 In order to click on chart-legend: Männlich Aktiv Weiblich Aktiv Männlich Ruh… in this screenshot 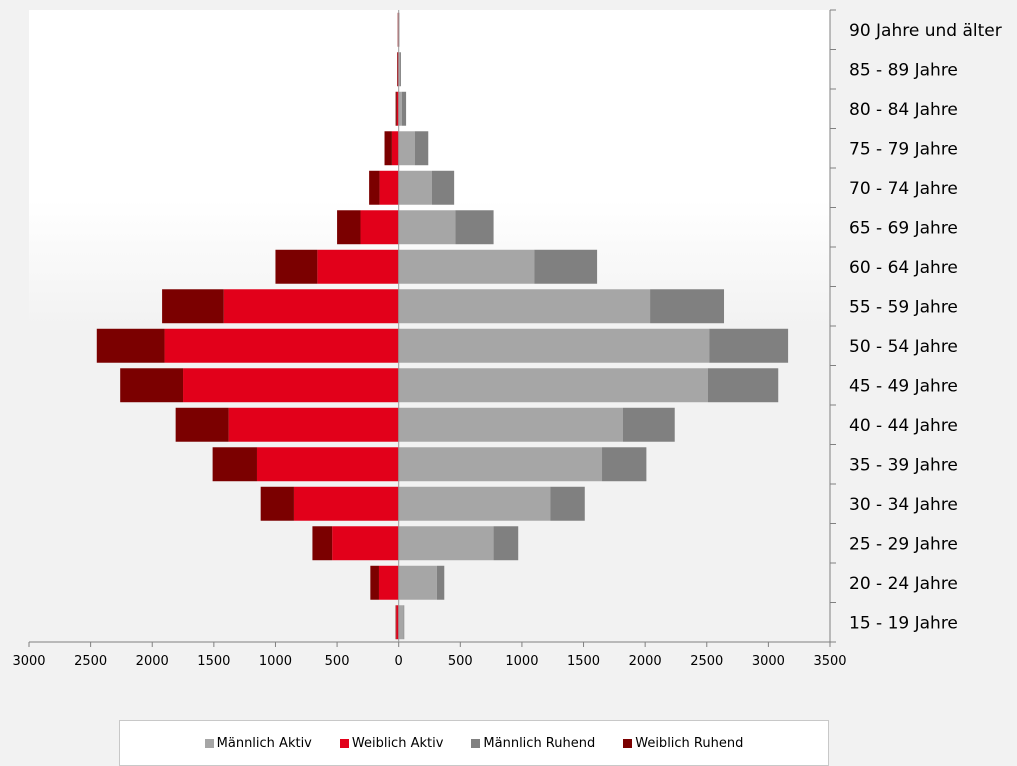, I will do `click(474, 743)`.